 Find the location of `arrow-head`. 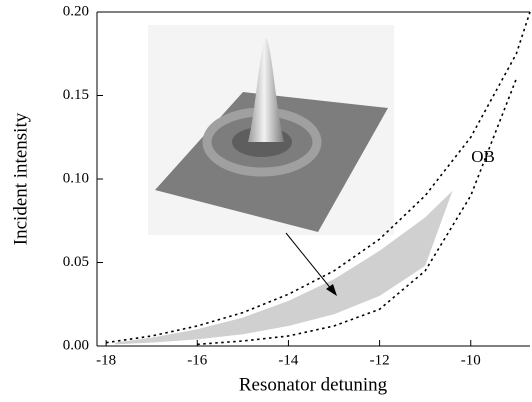

arrow-head is located at coordinates (331, 290).